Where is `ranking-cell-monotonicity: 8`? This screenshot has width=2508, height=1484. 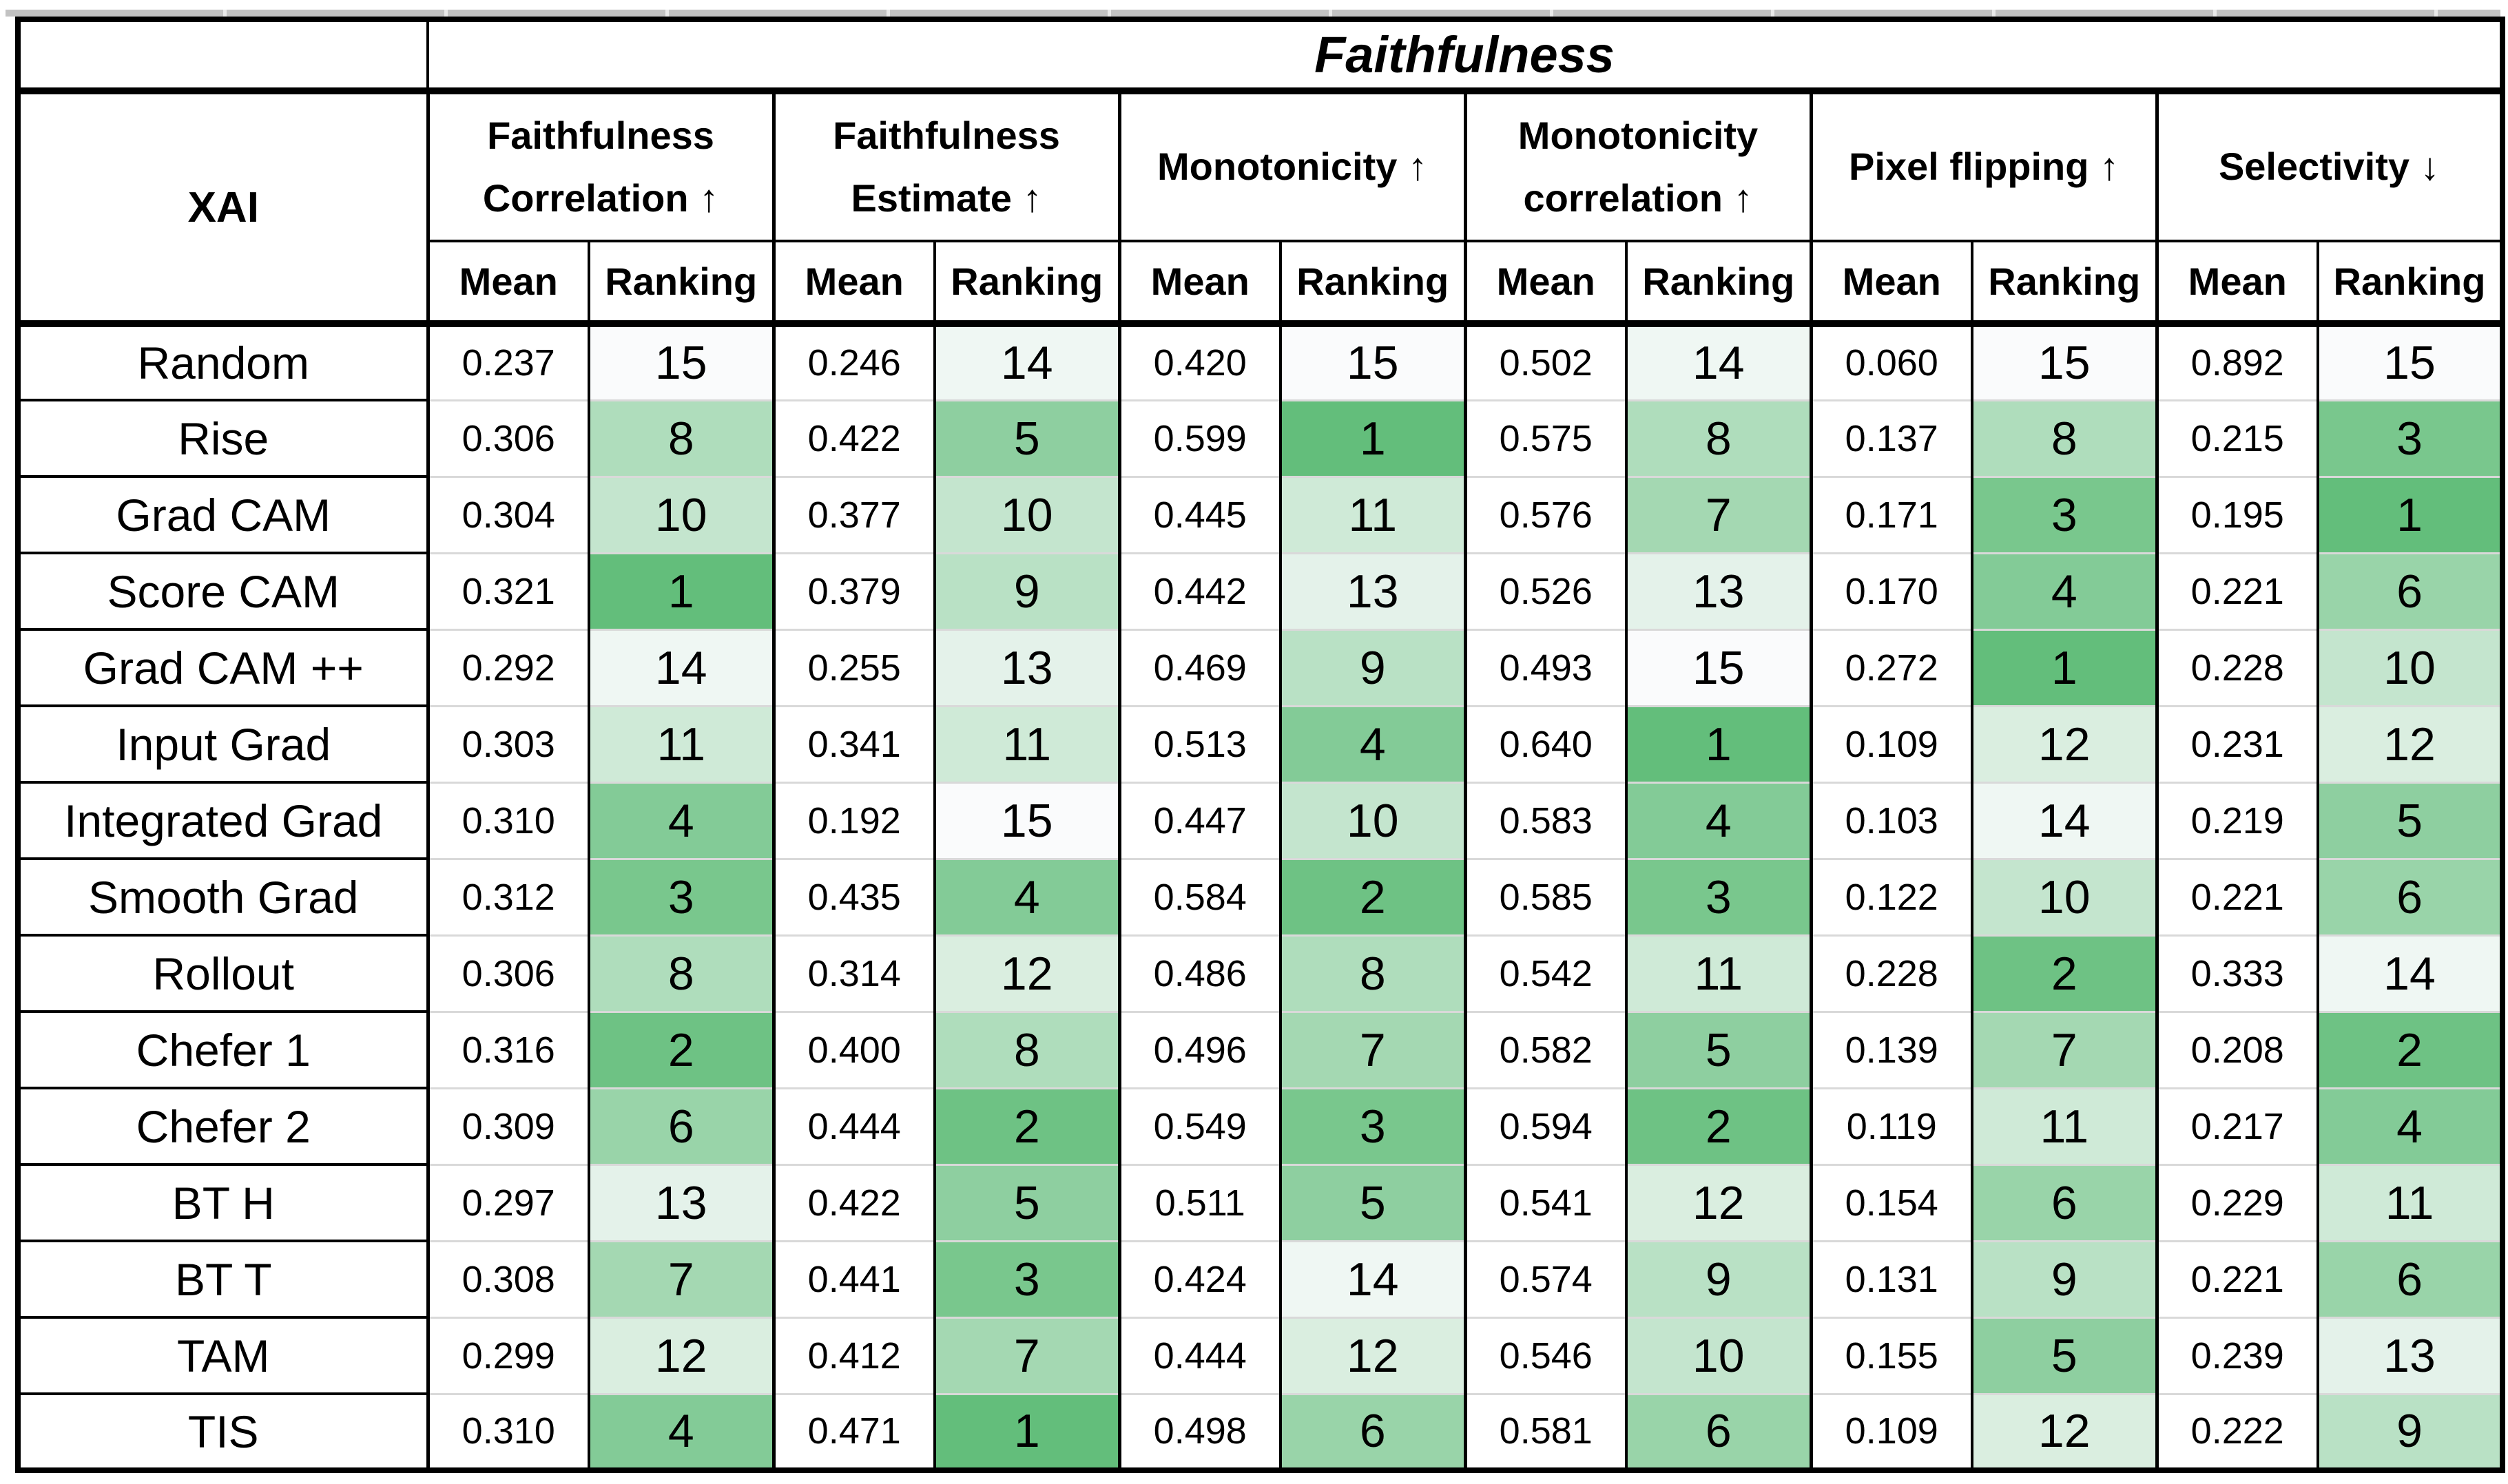
ranking-cell-monotonicity: 8 is located at coordinates (1372, 973).